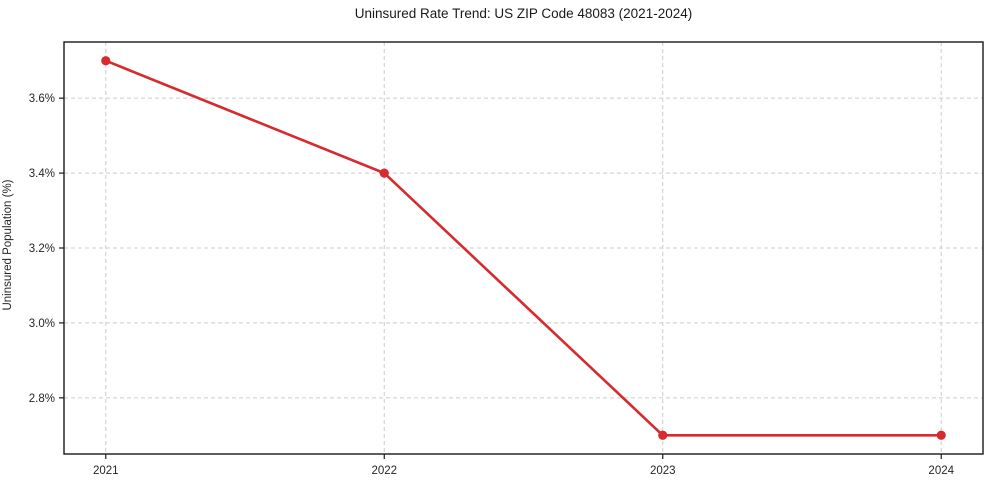  Describe the element at coordinates (42, 174) in the screenshot. I see `y-tick-label: 3.4%` at that location.